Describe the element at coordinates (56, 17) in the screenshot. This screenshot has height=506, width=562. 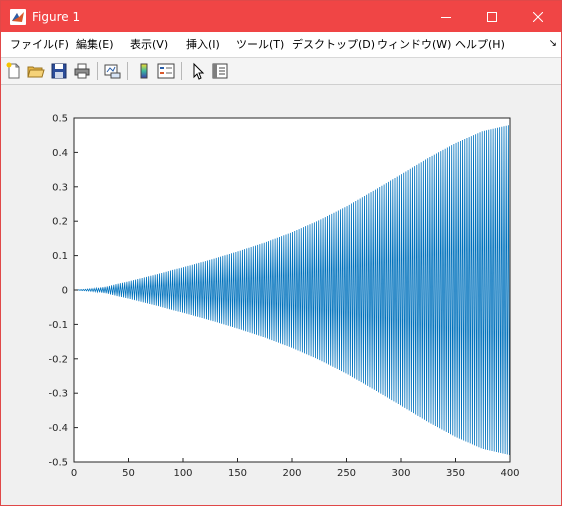
I see `window-title: Figure 1` at that location.